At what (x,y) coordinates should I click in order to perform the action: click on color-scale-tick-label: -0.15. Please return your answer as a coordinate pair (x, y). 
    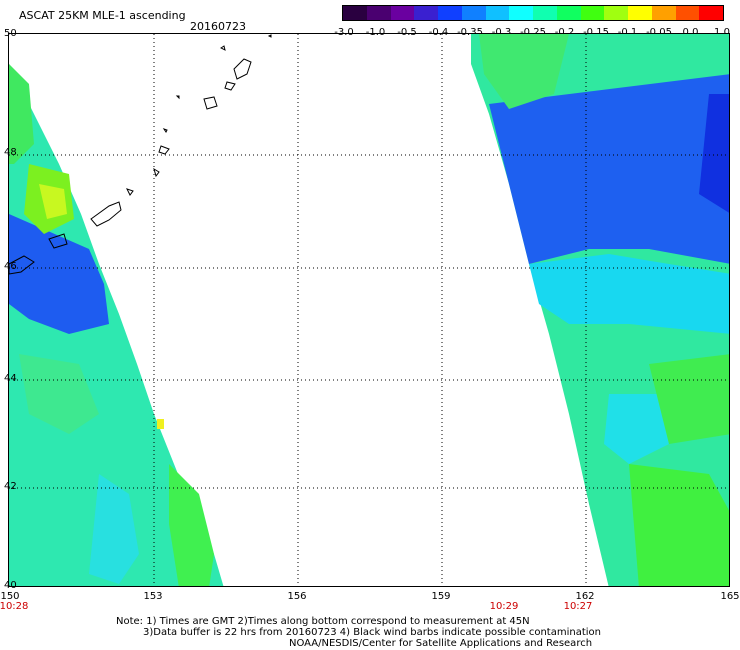
    Looking at the image, I should click on (596, 32).